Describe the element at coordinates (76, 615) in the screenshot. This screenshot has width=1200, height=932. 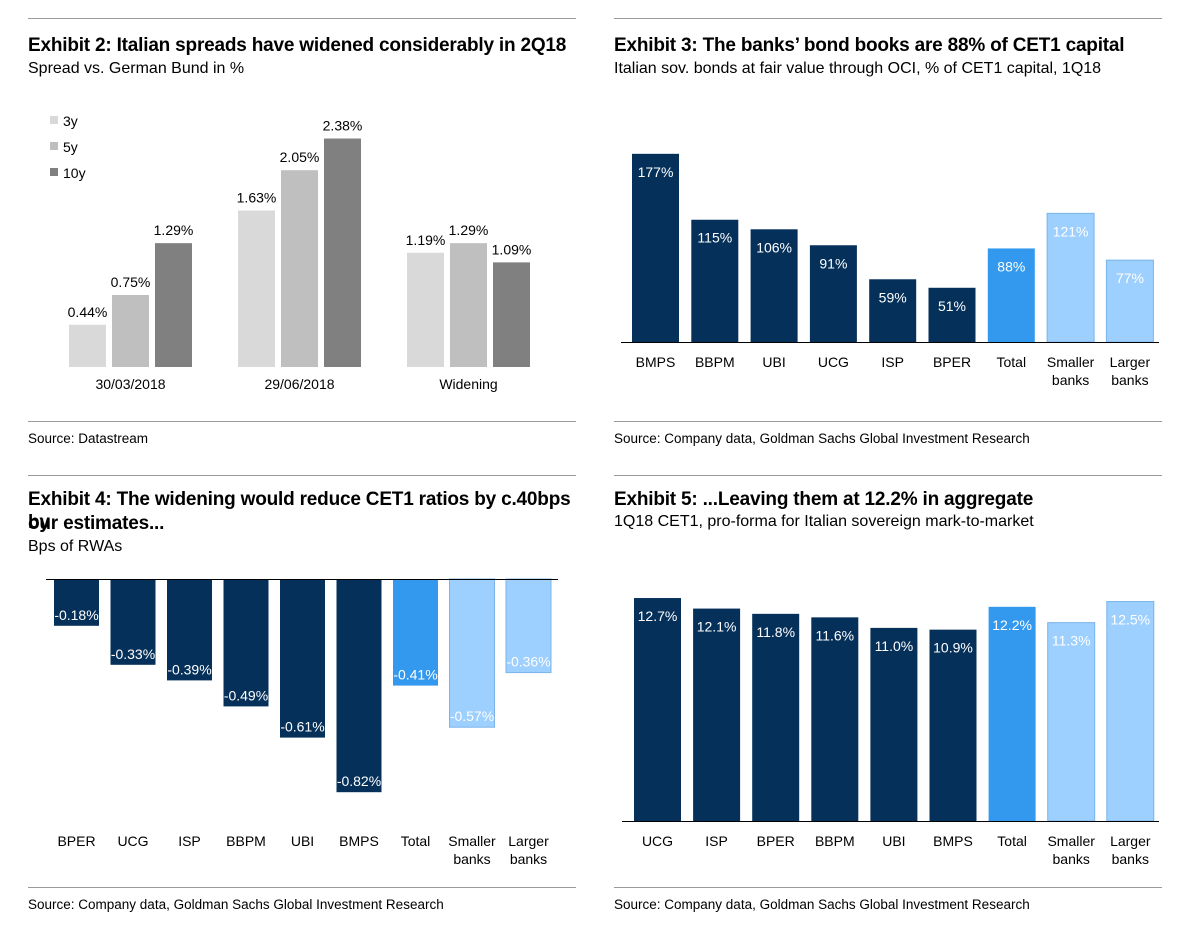
I see `data-label-0: -0.18%` at that location.